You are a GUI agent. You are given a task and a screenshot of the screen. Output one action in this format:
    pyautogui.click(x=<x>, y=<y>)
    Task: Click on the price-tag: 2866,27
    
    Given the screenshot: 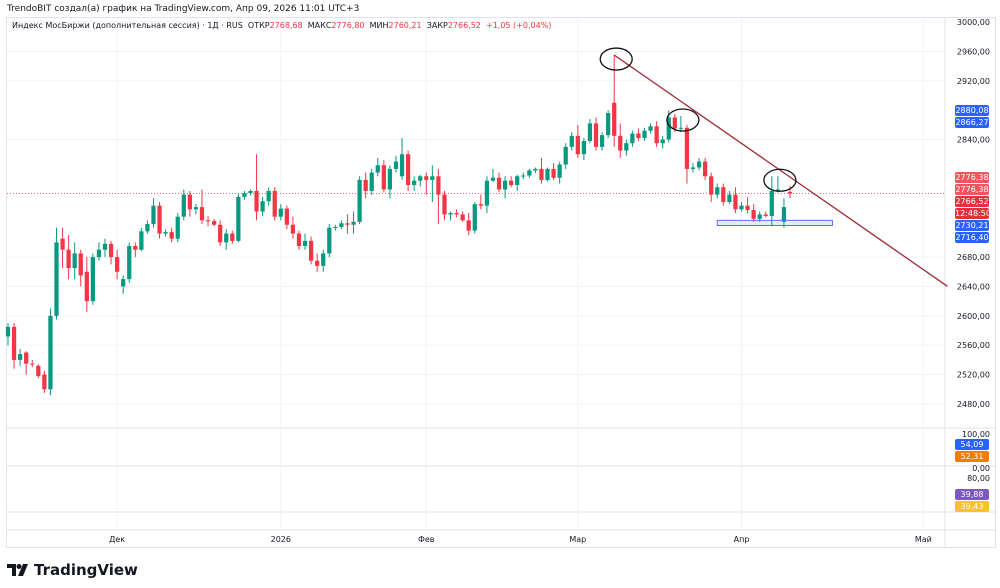 What is the action you would take?
    pyautogui.click(x=972, y=122)
    